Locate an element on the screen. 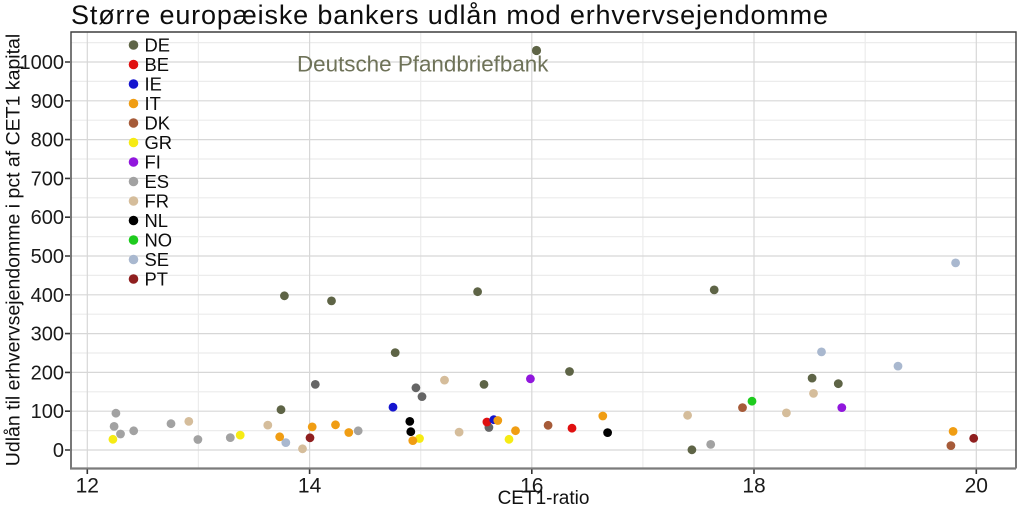  svg-text: 800 is located at coordinates (47, 141).